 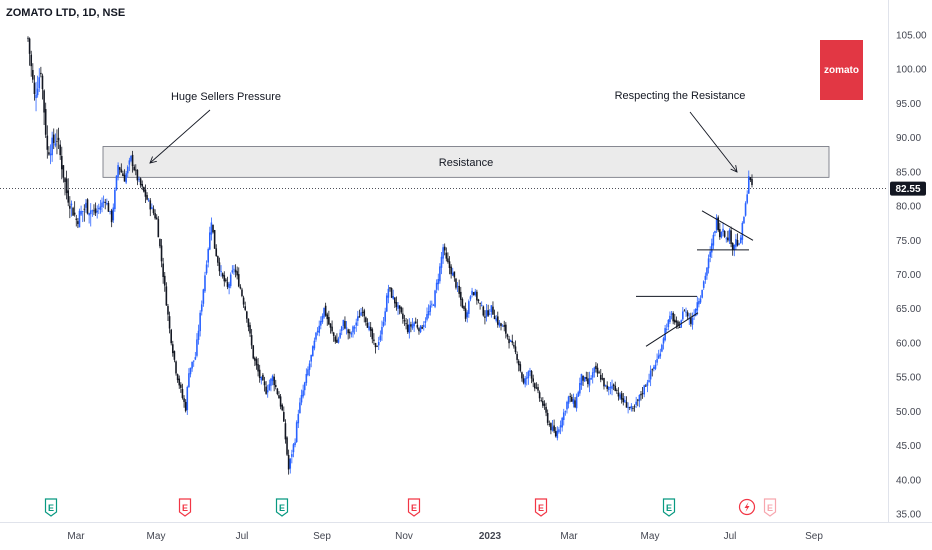 What do you see at coordinates (445, 536) in the screenshot?
I see `time-axis: Mar May Jul Sep Nov 2023 Mar May Jul Sep` at bounding box center [445, 536].